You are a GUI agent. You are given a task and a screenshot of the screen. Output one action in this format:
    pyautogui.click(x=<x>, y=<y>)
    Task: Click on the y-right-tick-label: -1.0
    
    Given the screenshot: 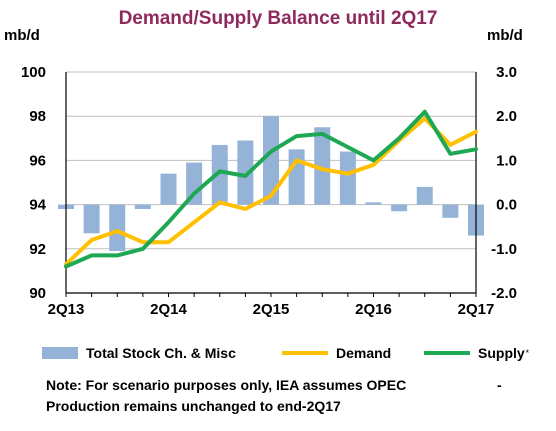 What is the action you would take?
    pyautogui.click(x=504, y=249)
    